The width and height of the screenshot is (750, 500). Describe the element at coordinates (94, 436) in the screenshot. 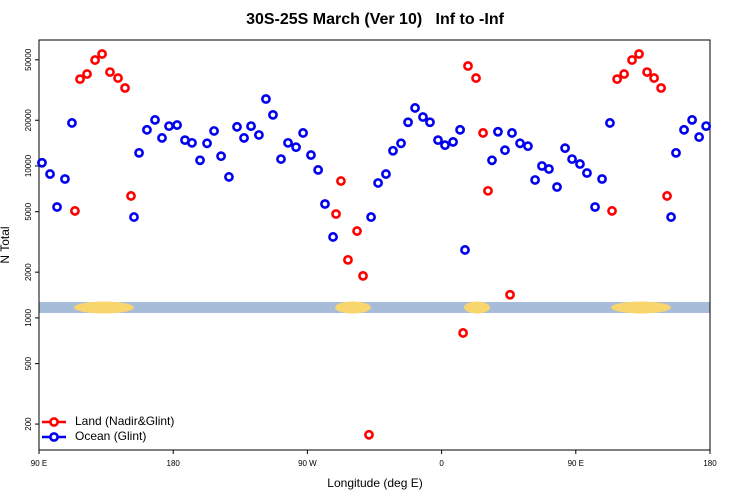

I see `legend-item: Ocean (Glint)` at that location.